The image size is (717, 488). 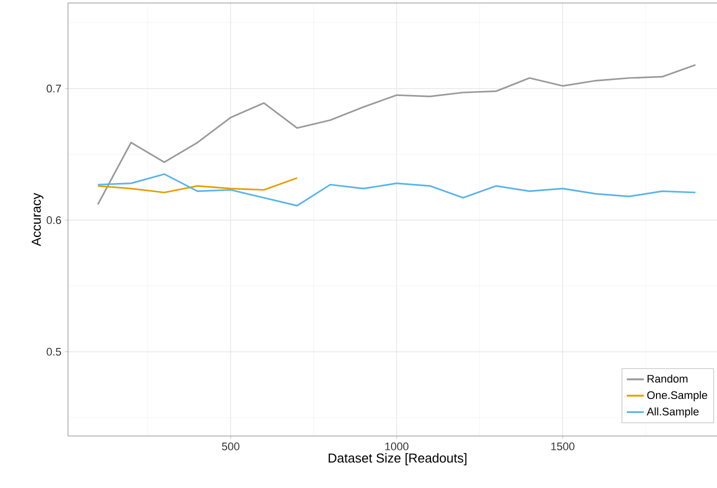 What do you see at coordinates (677, 396) in the screenshot?
I see `legend-label: One.Sample` at bounding box center [677, 396].